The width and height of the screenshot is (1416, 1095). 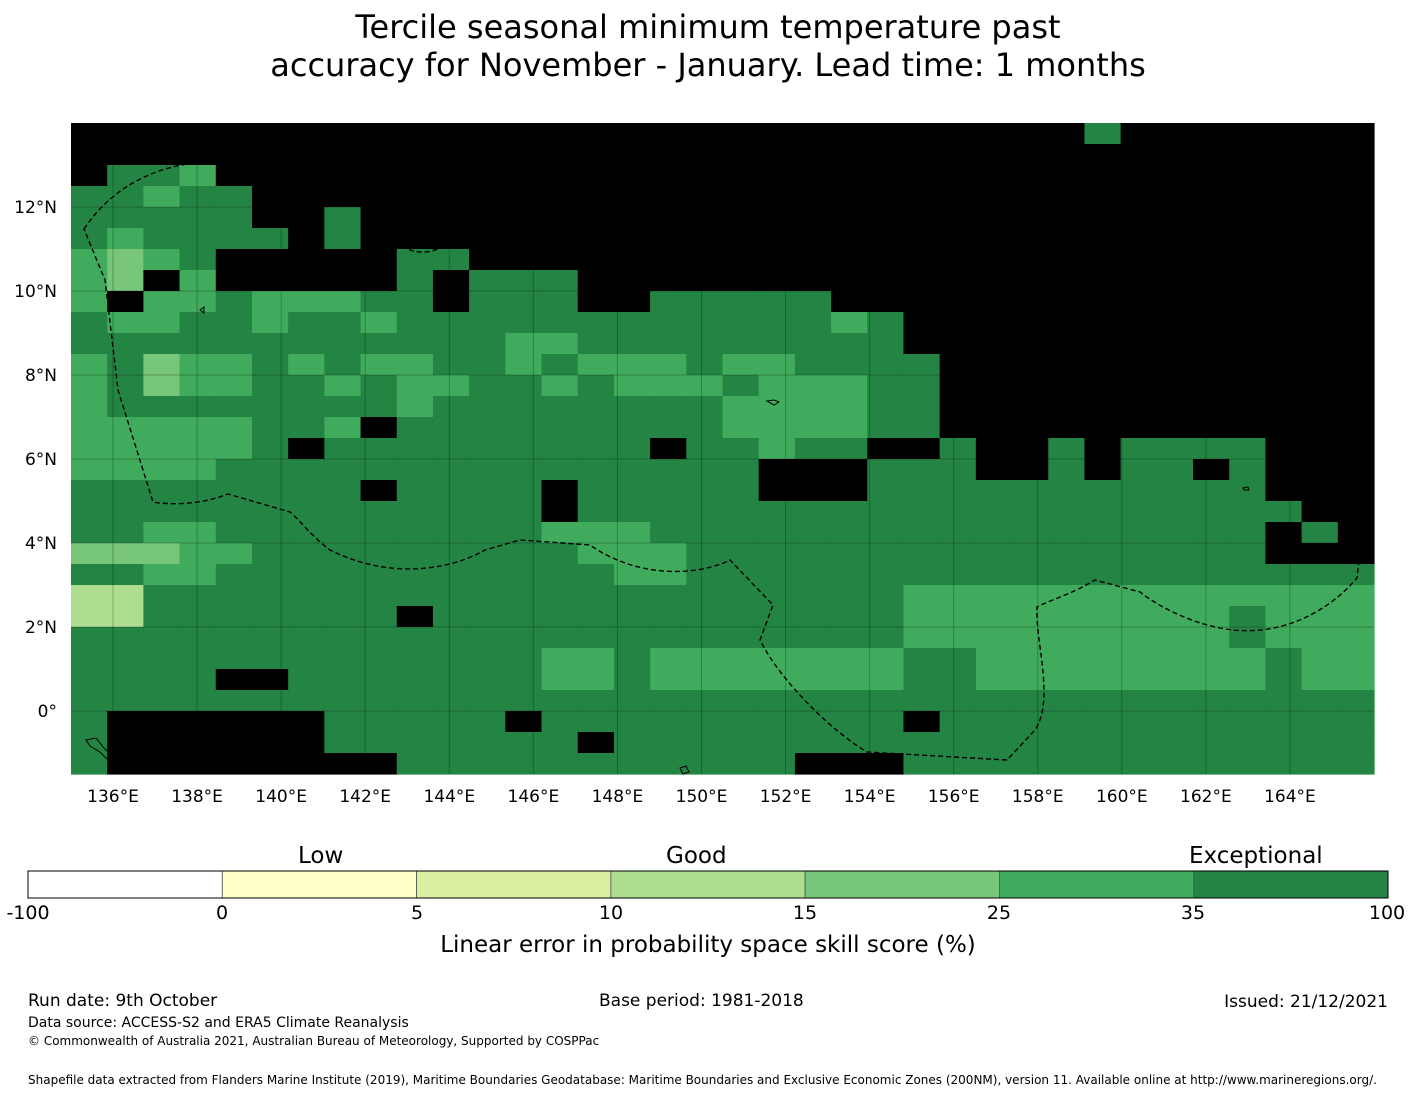 What do you see at coordinates (35, 292) in the screenshot?
I see `latitude-label: 10°N` at bounding box center [35, 292].